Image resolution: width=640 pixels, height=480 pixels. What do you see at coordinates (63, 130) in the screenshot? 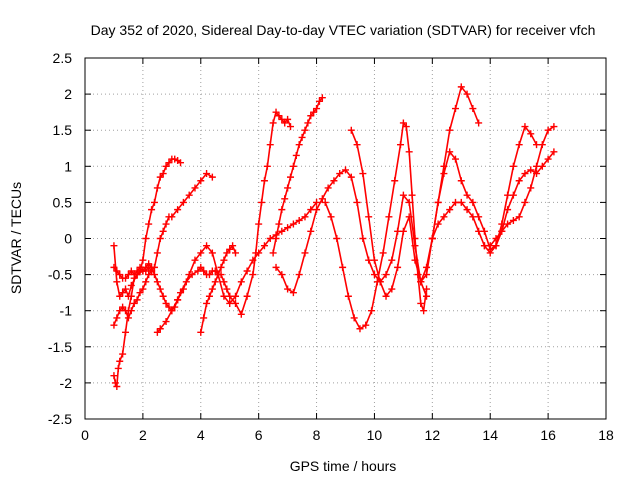
I see `y-tick-label: 1.5` at bounding box center [63, 130].